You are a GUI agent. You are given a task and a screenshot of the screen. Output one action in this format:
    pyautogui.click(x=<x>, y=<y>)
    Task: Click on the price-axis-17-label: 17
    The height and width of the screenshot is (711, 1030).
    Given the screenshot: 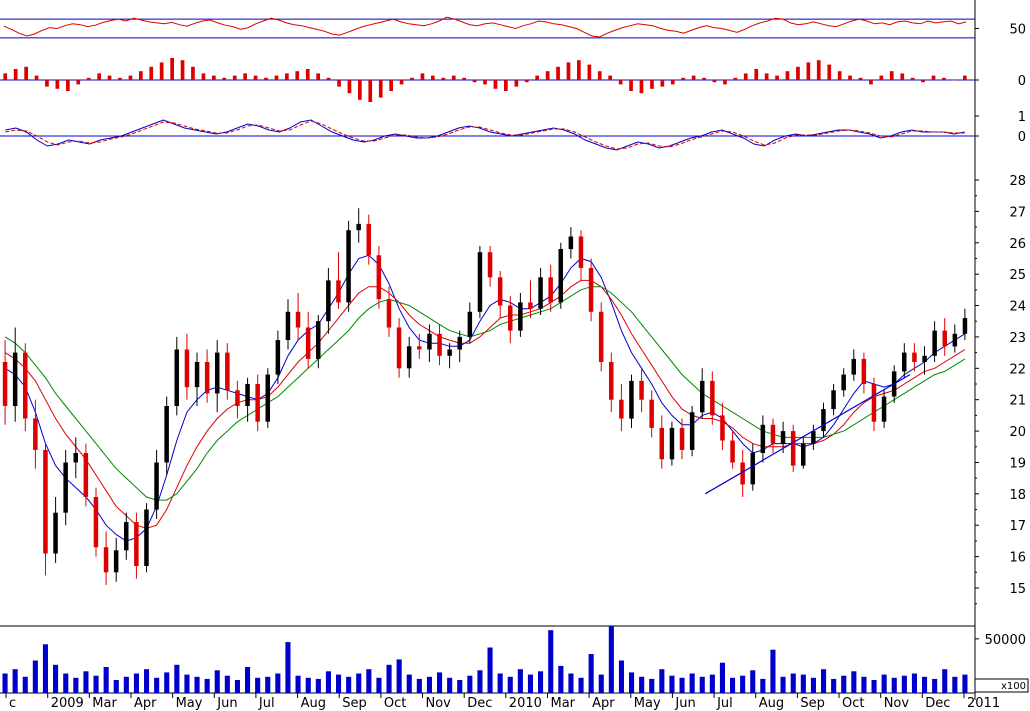 What is the action you would take?
    pyautogui.click(x=1017, y=526)
    